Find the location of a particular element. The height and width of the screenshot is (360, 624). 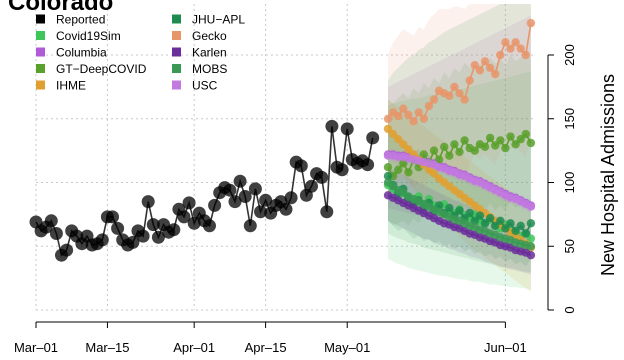

legend-label: Reported is located at coordinates (80, 20).